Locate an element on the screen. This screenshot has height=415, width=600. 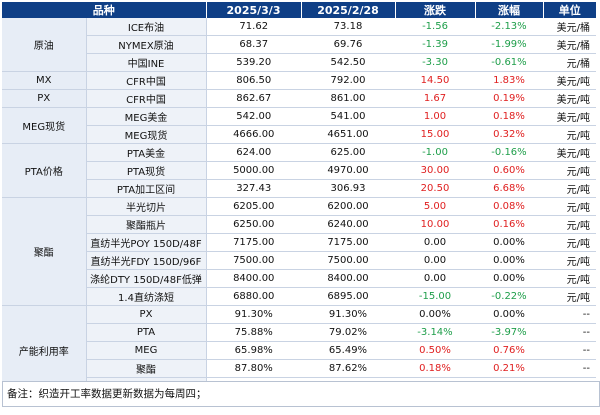
value-previous: 87.62% is located at coordinates (348, 368).